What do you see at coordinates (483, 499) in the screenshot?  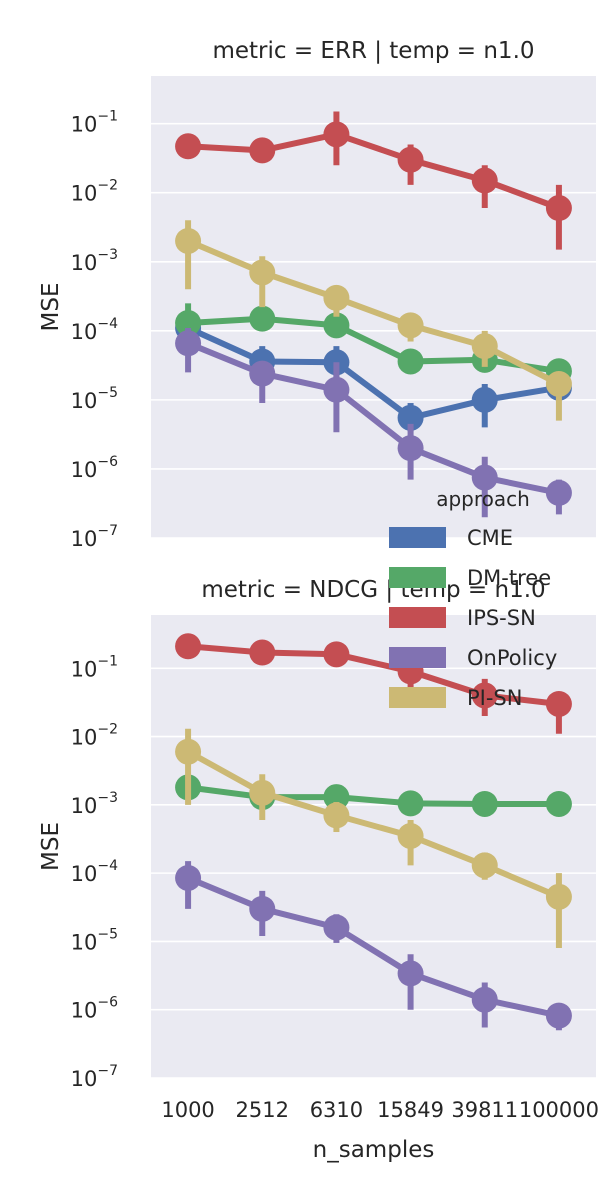 I see `legend-title: approach` at bounding box center [483, 499].